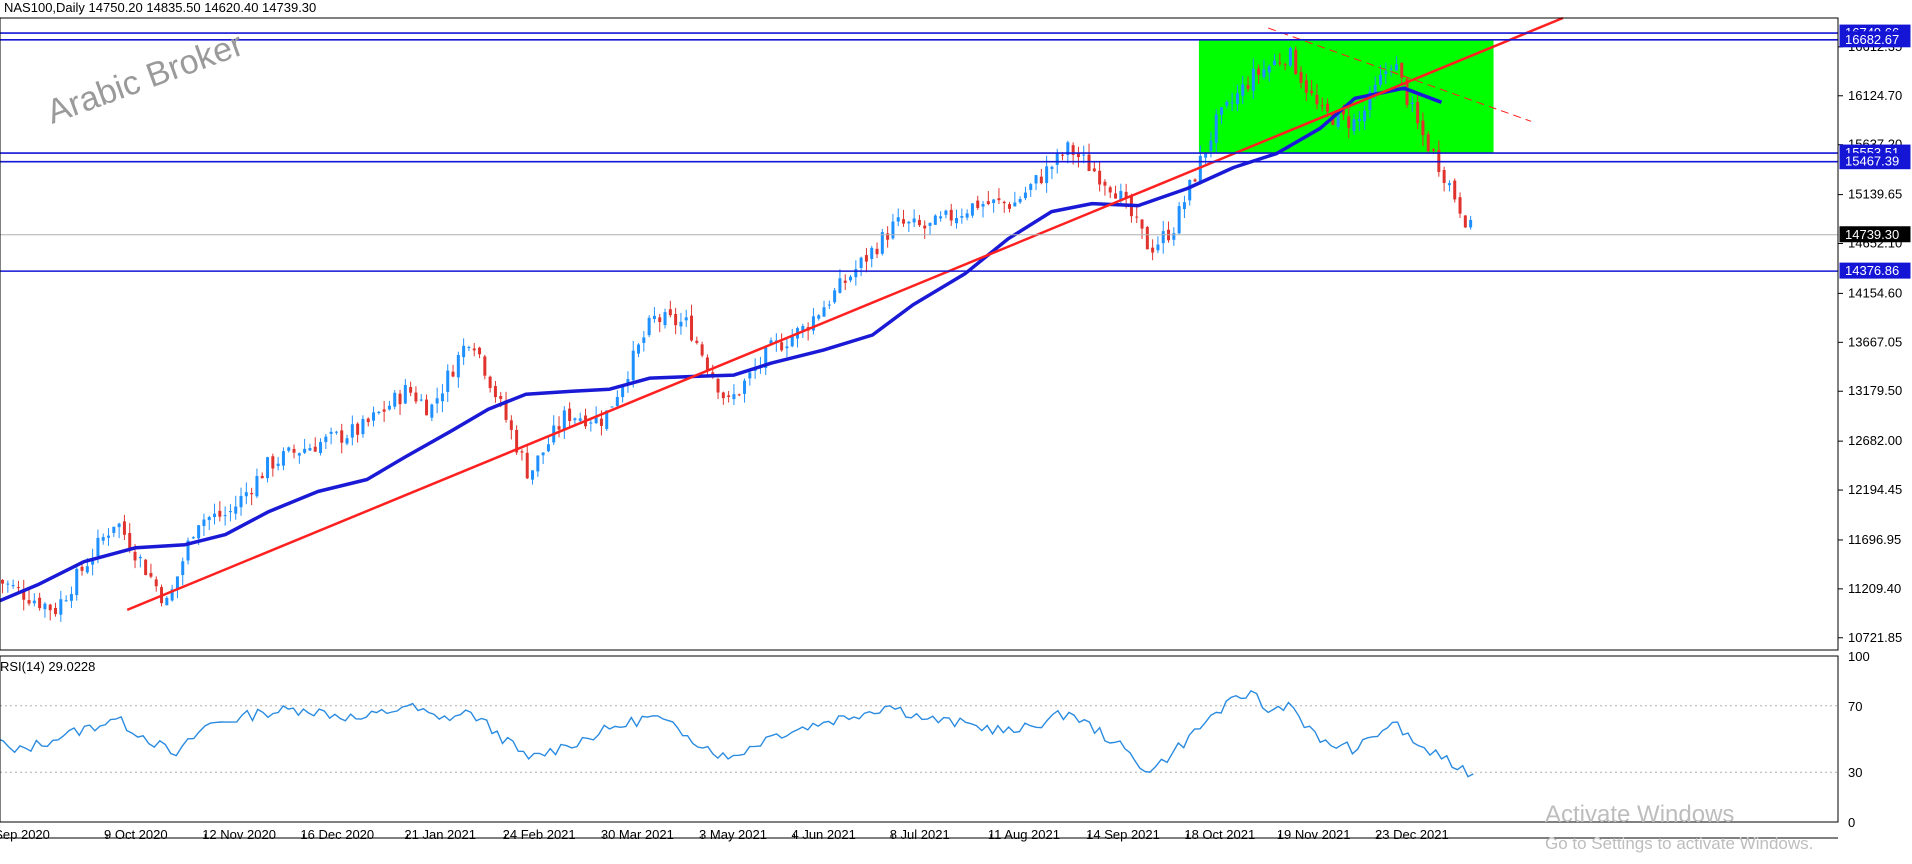  Describe the element at coordinates (1875, 234) in the screenshot. I see `current-price-label-box` at that location.